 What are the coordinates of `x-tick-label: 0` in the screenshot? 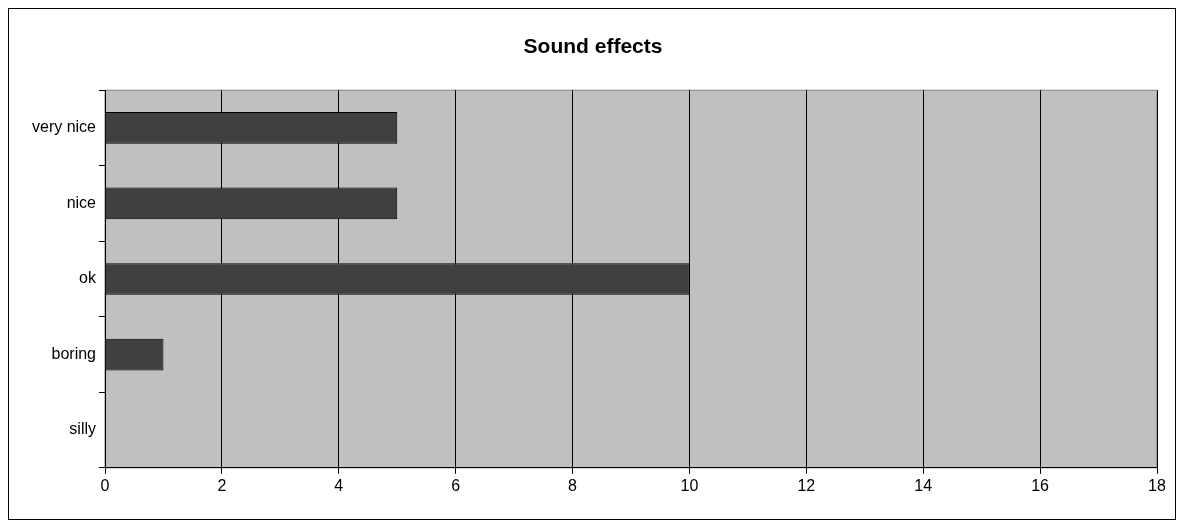 It's located at (105, 485).